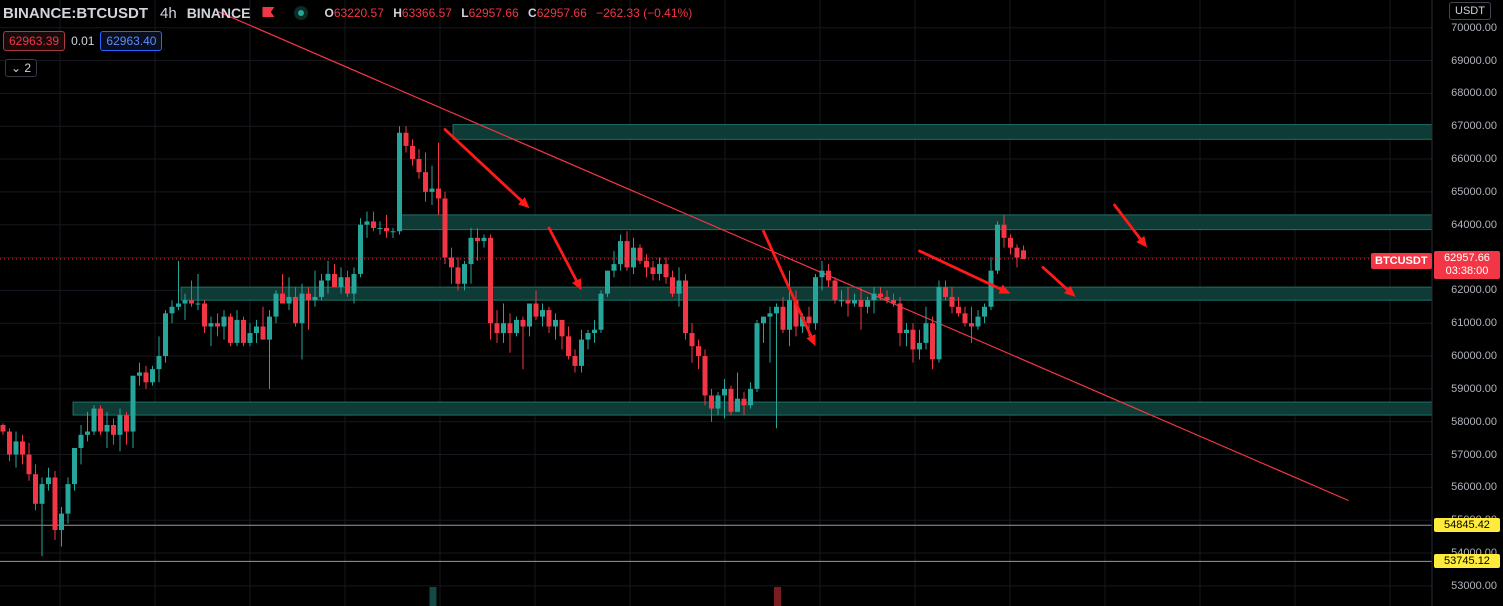 This screenshot has height=606, width=1503. I want to click on interval-label: 4h, so click(168, 13).